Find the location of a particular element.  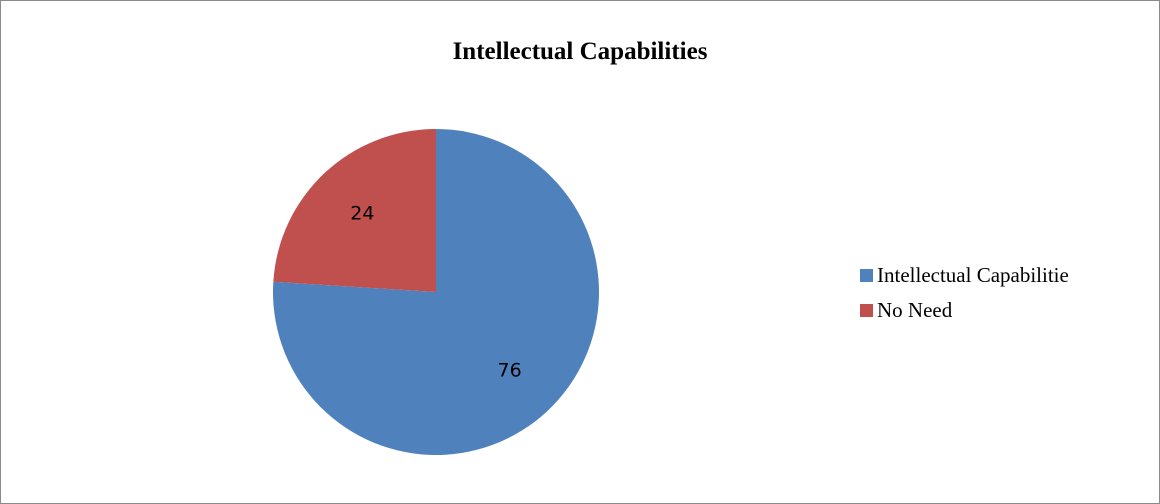

legend-label-intellectual-capabilitie: Intellectual Capabilitie is located at coordinates (973, 274).